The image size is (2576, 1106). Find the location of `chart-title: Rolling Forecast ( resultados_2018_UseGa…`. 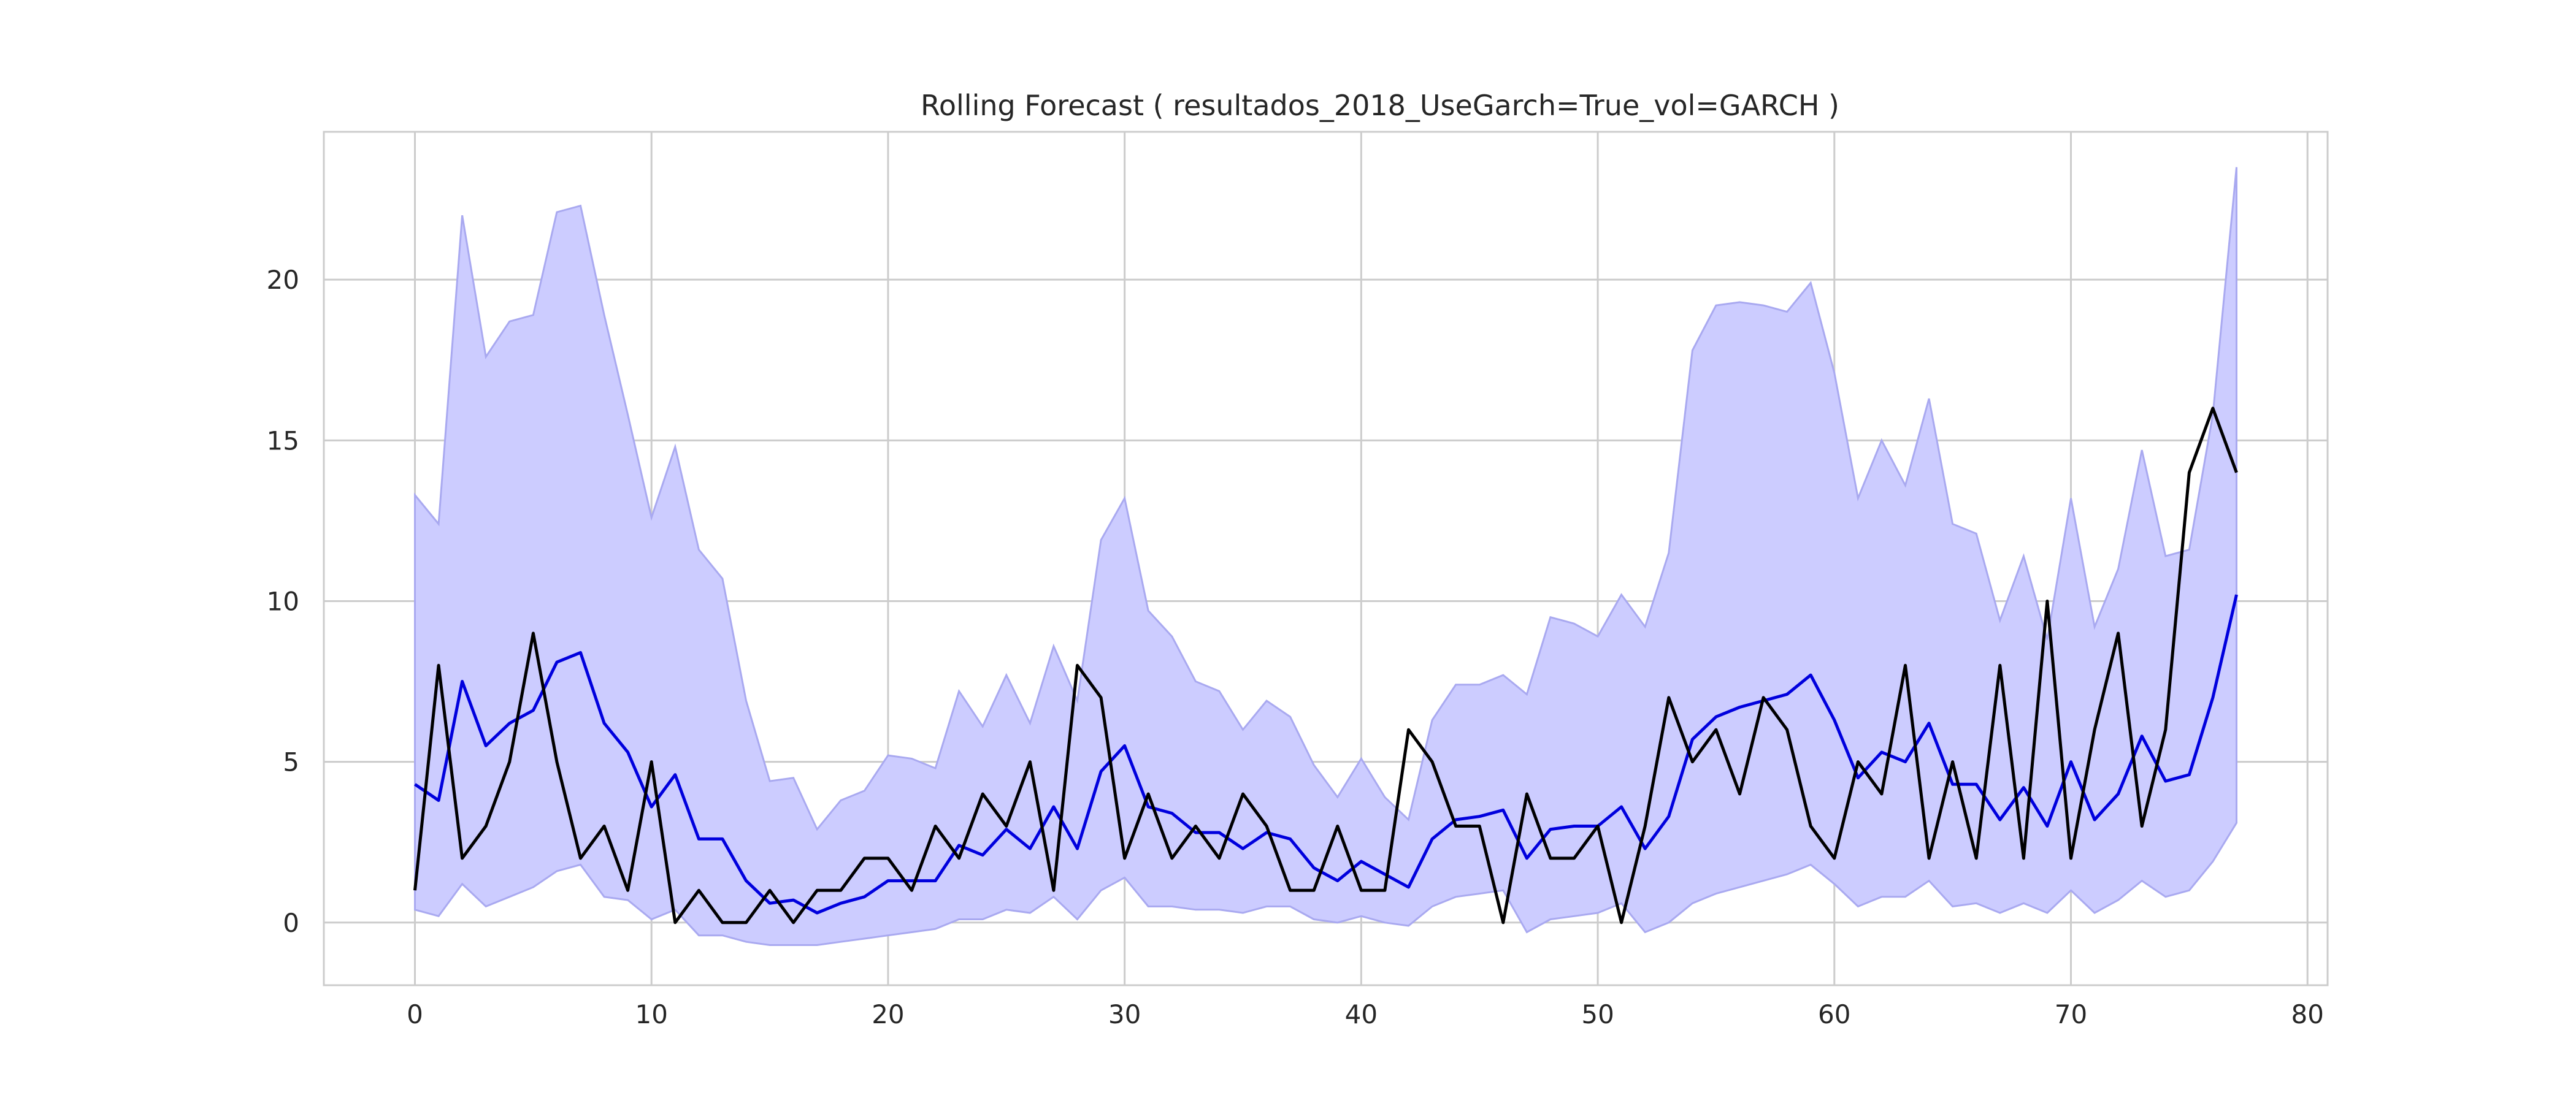

chart-title: Rolling Forecast ( resultados_2018_UseGa… is located at coordinates (1380, 105).